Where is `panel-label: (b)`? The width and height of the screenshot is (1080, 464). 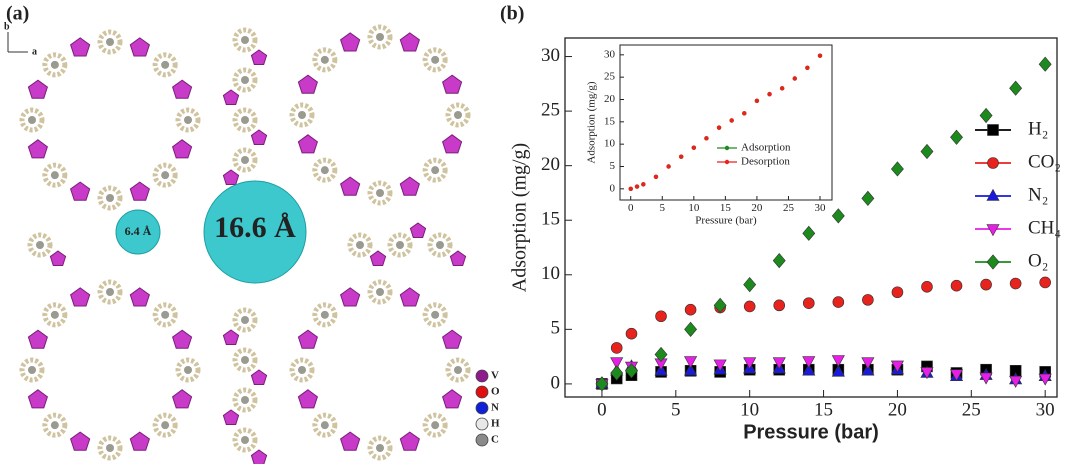
panel-label: (b) is located at coordinates (512, 14).